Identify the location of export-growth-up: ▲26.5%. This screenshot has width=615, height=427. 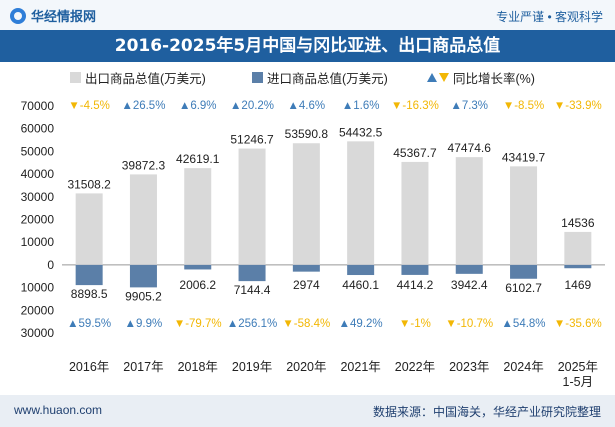
(143, 106).